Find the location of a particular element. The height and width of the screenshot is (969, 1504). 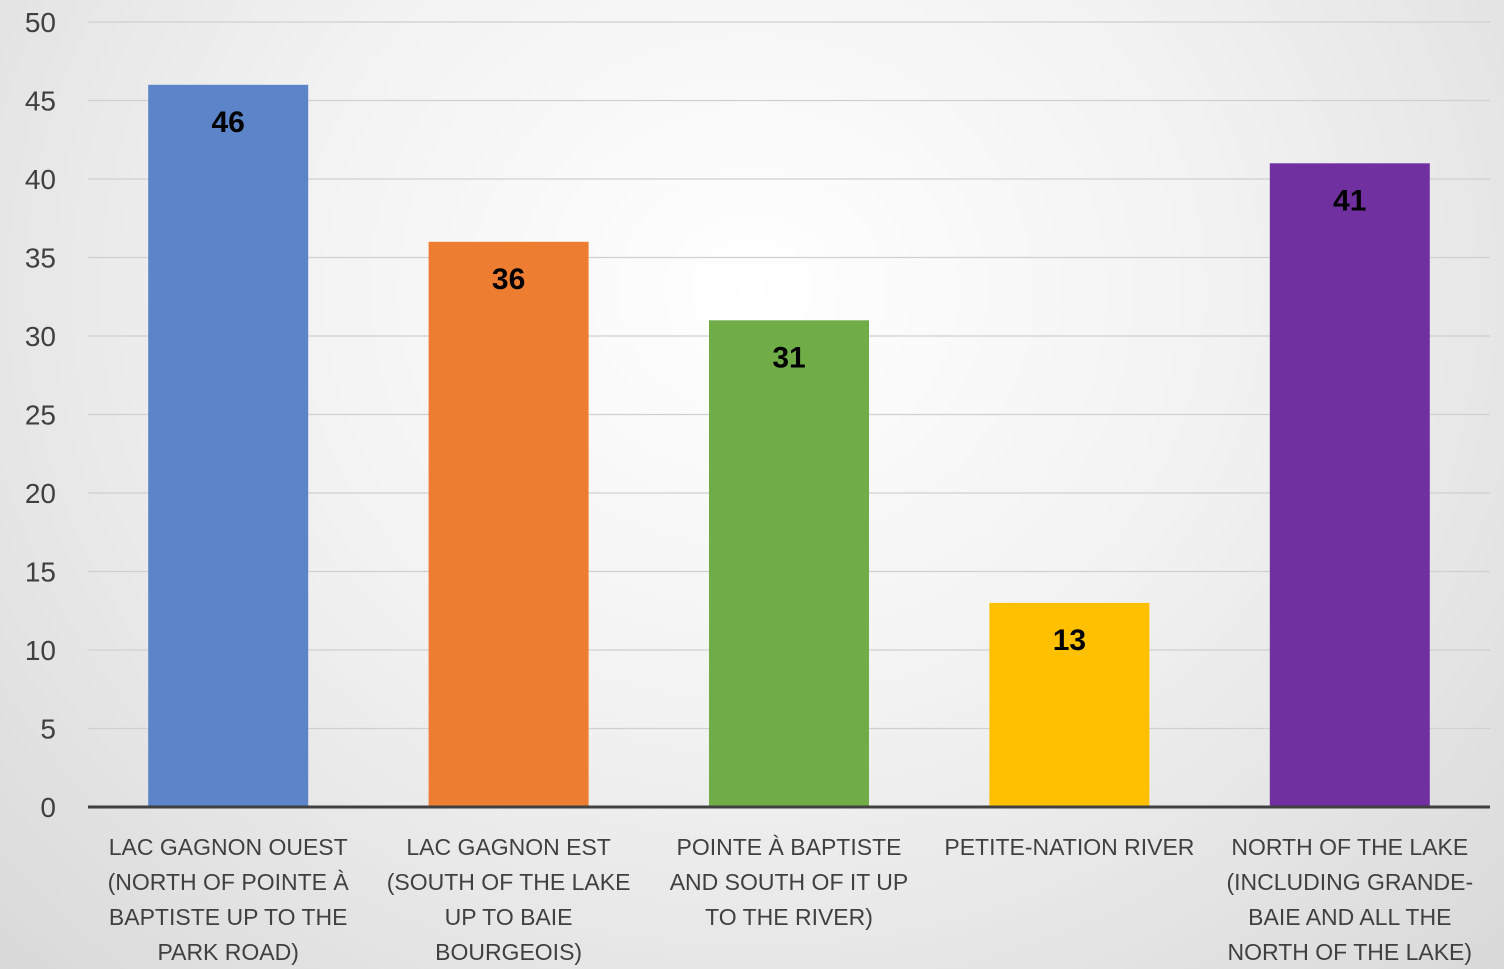

y-tick-label: 0 is located at coordinates (48, 807).